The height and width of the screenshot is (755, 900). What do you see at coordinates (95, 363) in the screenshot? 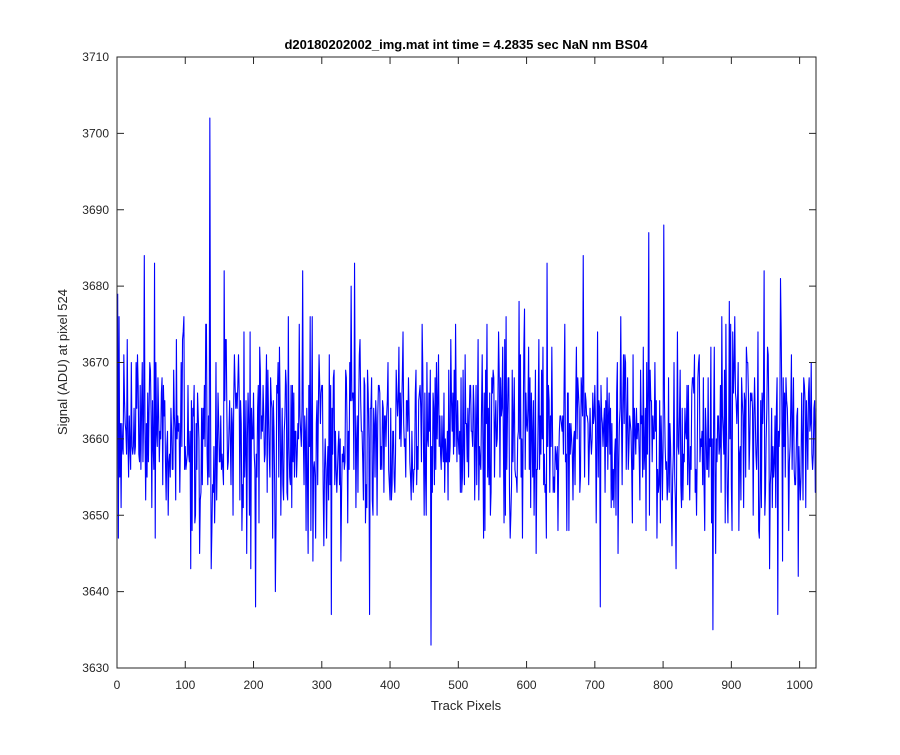
I see `y-tick-label: 3670` at bounding box center [95, 363].